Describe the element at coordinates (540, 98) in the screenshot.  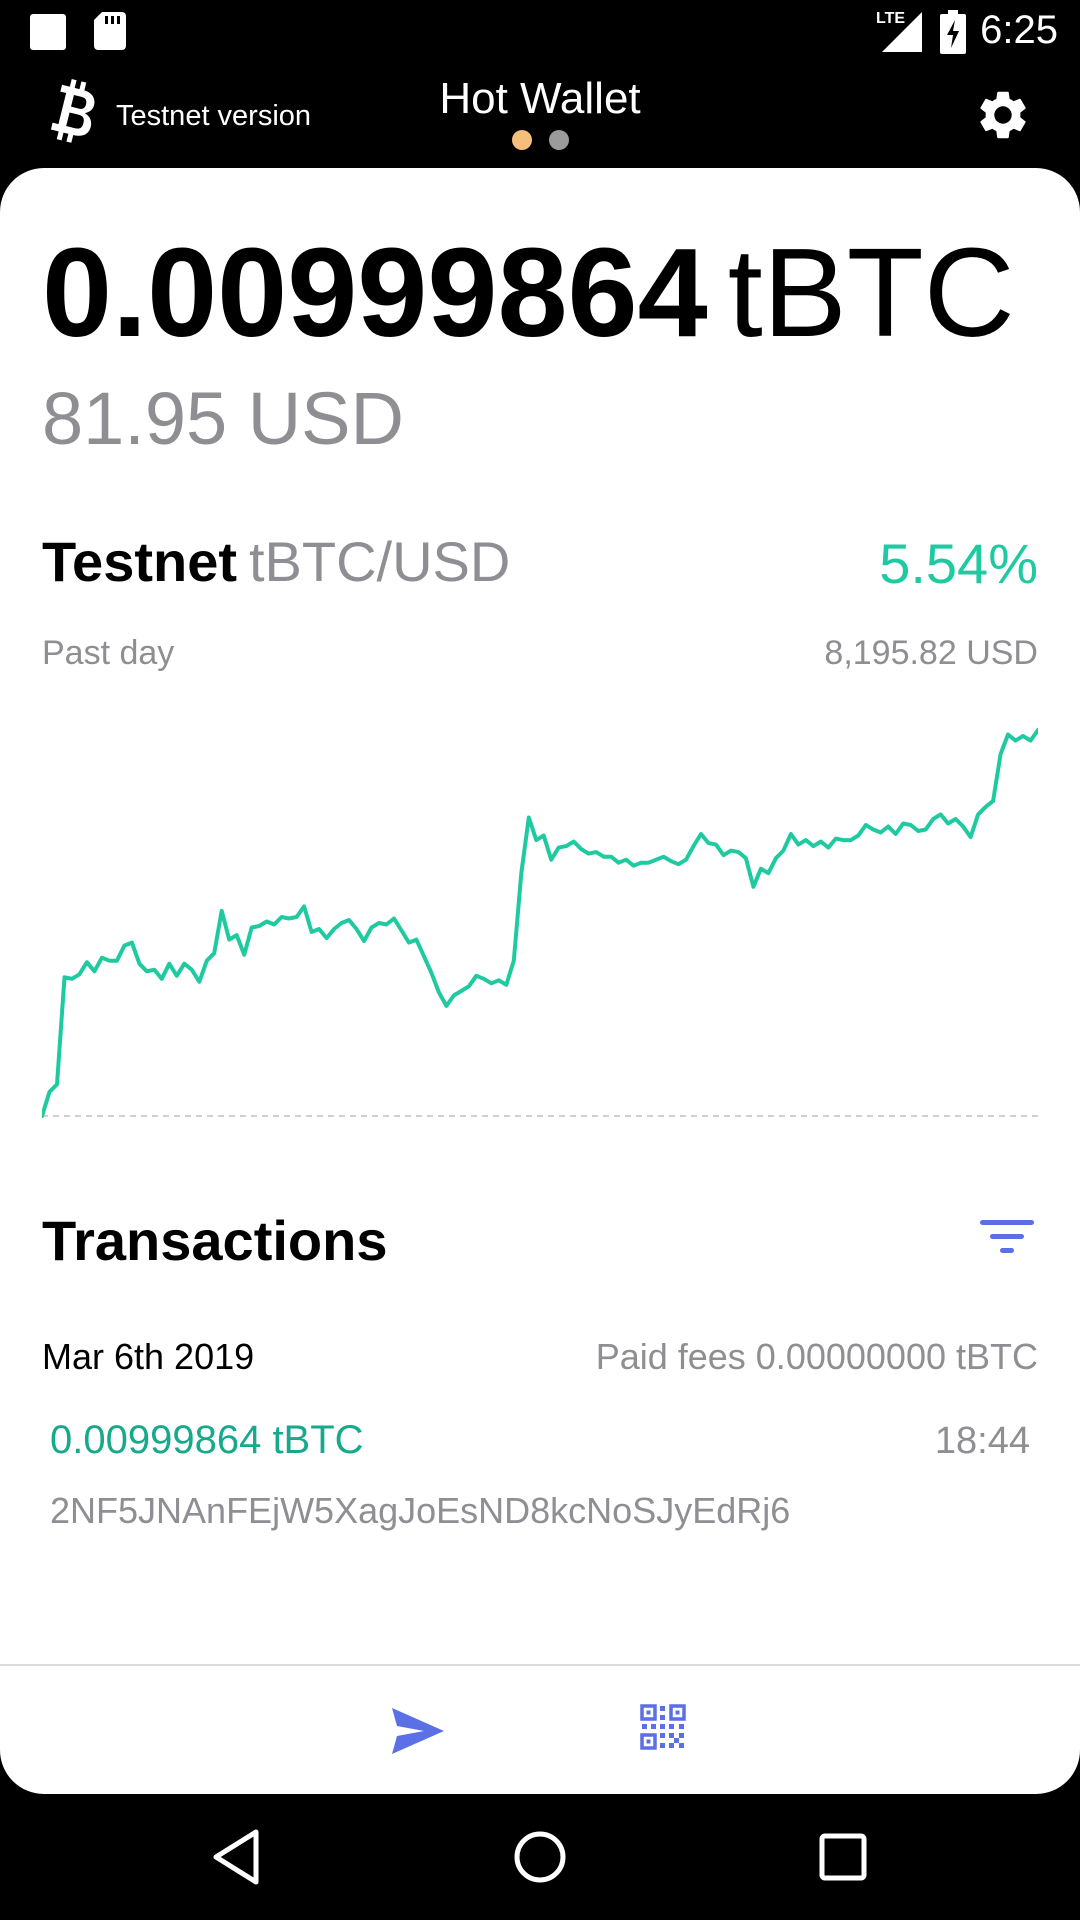
I see `wallet-title: Hot Wallet` at that location.